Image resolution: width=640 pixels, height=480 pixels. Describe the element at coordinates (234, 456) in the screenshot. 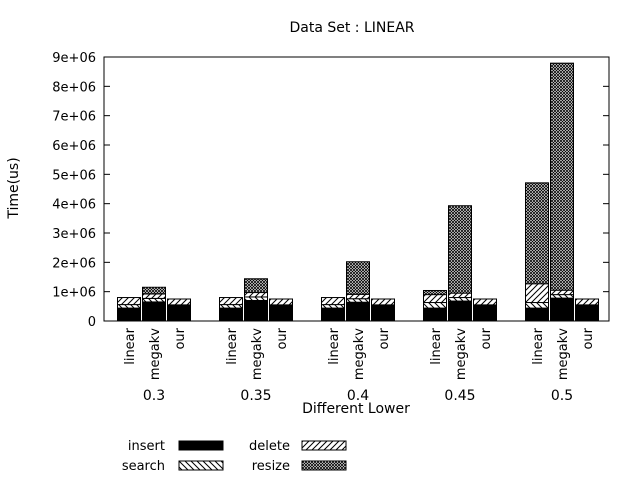

I see `legend: insert search delete resize` at that location.